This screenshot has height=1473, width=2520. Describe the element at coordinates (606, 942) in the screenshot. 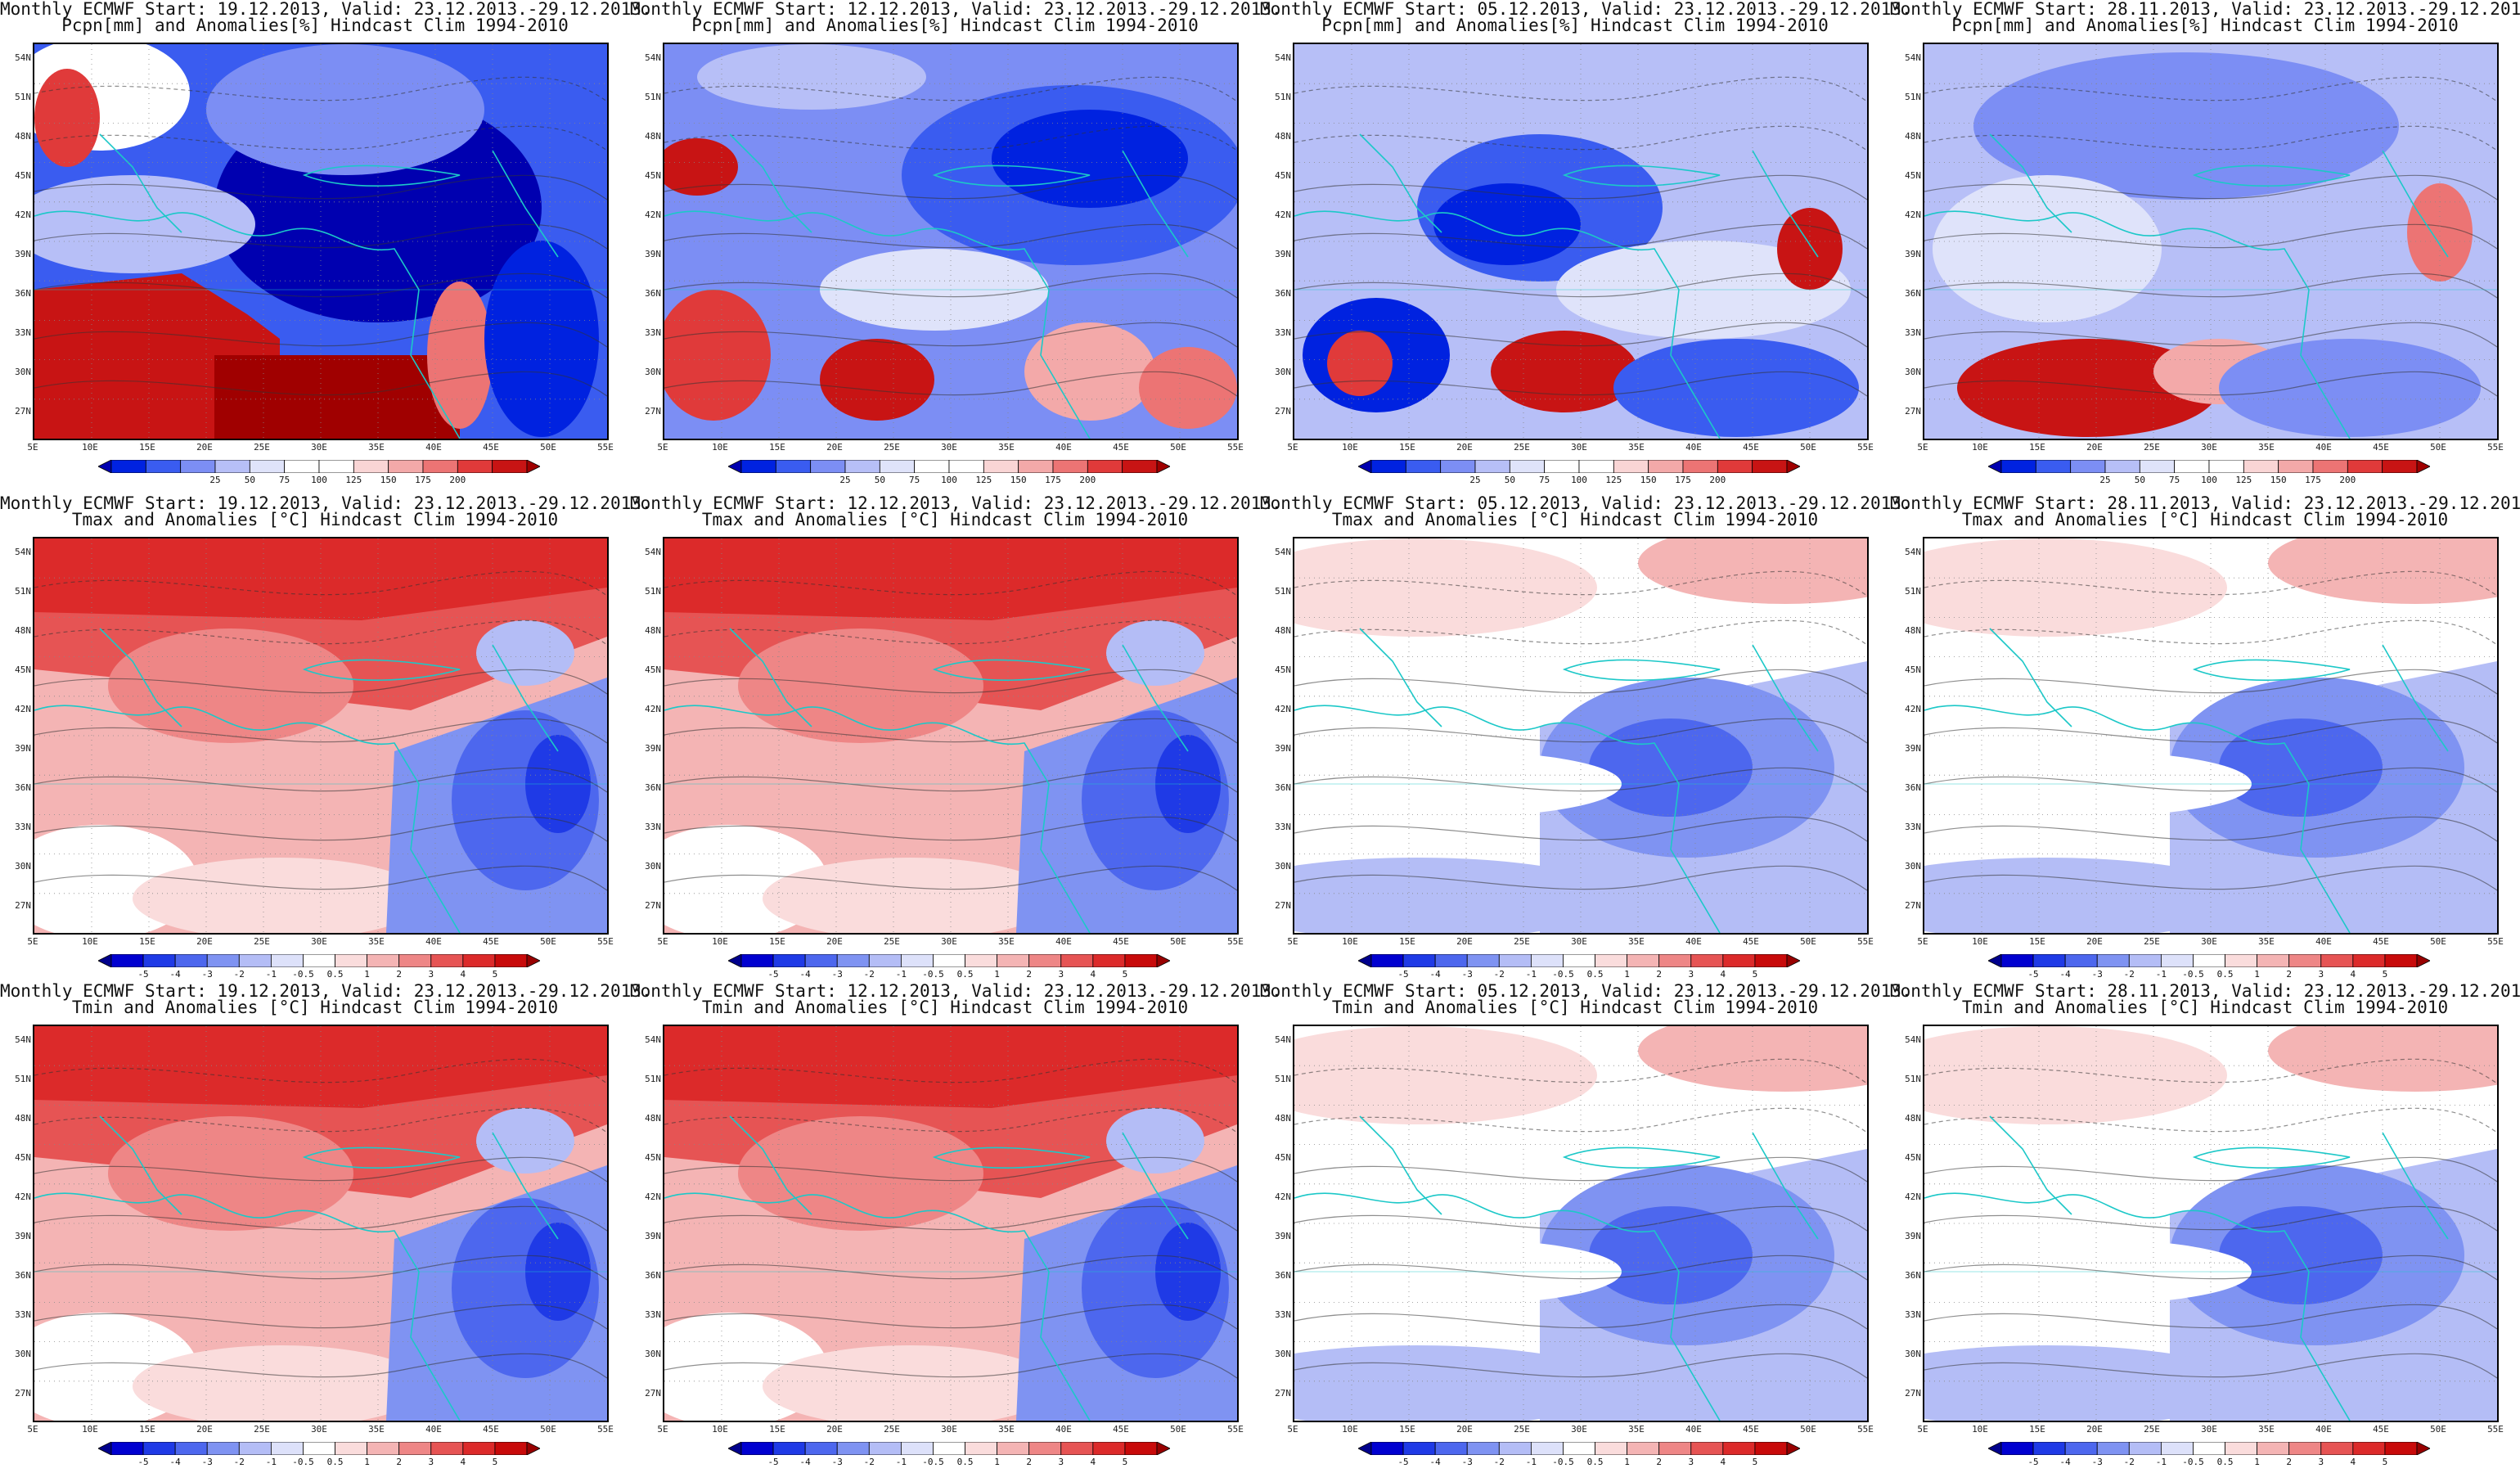

I see `longitude-tick-label: 55E` at that location.